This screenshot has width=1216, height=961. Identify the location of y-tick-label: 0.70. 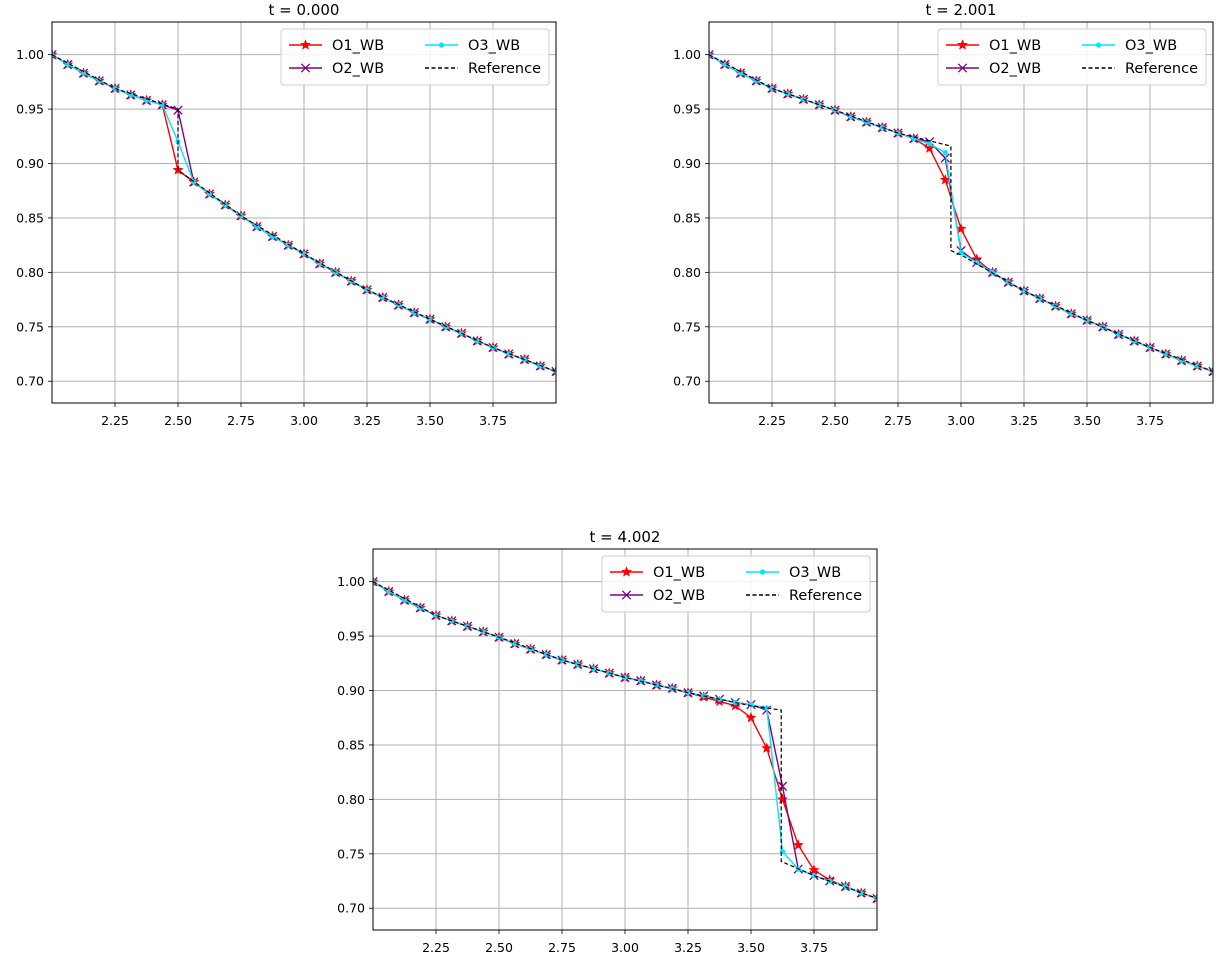
(30, 381).